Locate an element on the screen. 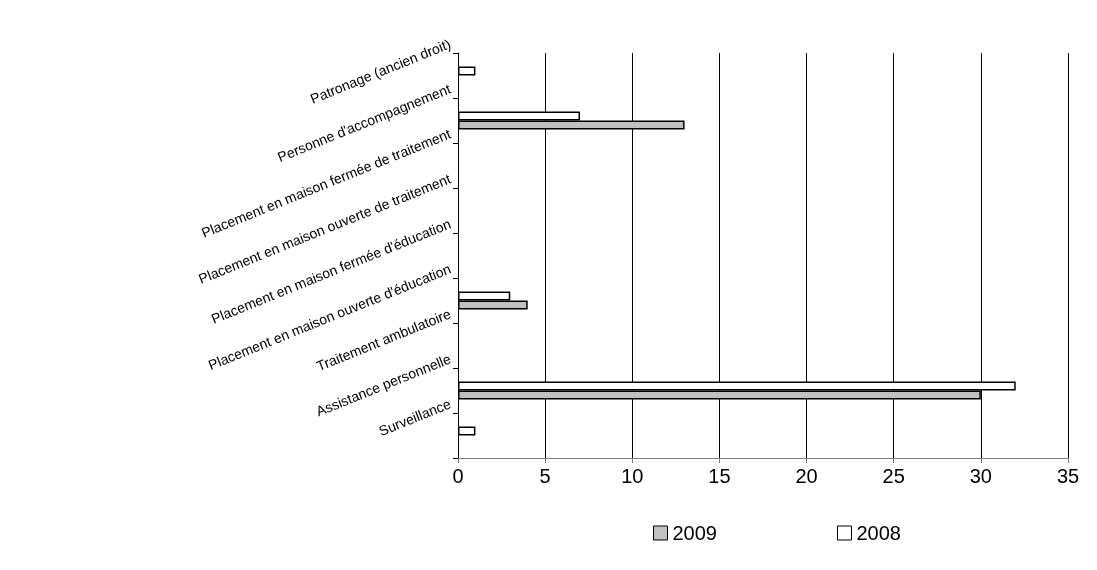 The width and height of the screenshot is (1097, 570). x-tick-label: 10 is located at coordinates (632, 476).